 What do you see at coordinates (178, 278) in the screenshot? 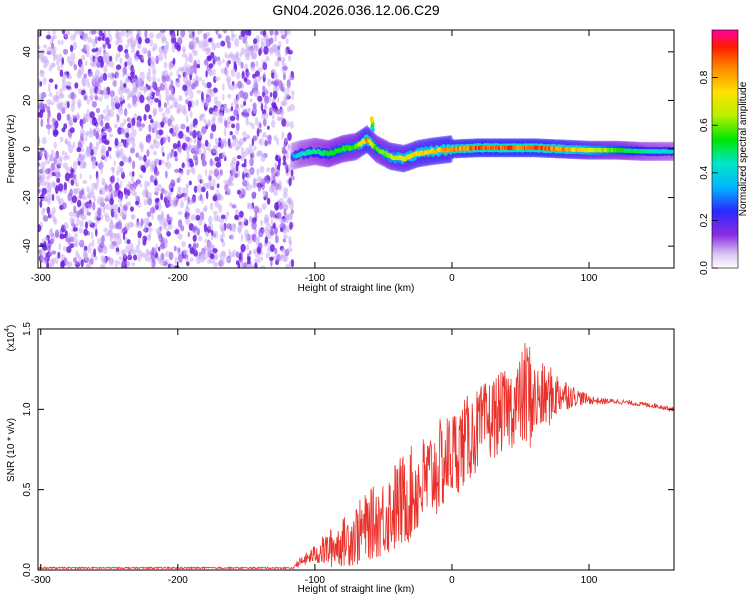
I see `x-tick-label: -200` at bounding box center [178, 278].